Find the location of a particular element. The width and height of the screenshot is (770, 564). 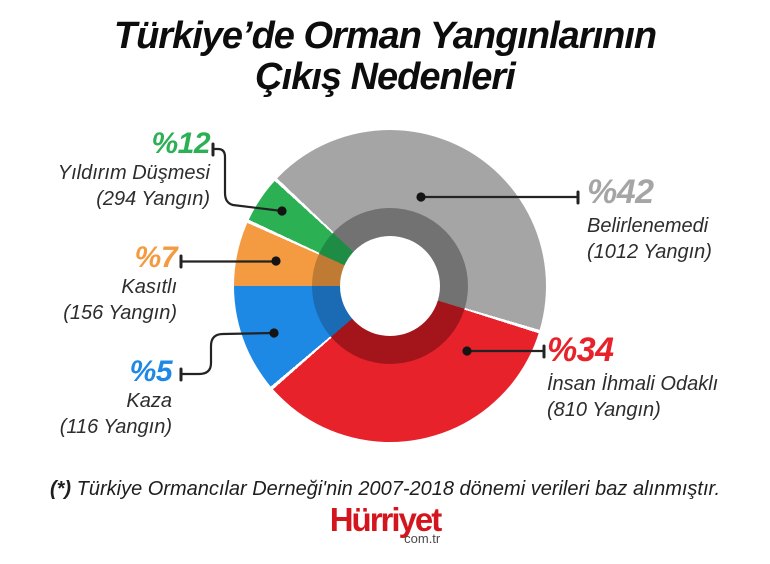

percent-kasitli: %7 is located at coordinates (156, 257).